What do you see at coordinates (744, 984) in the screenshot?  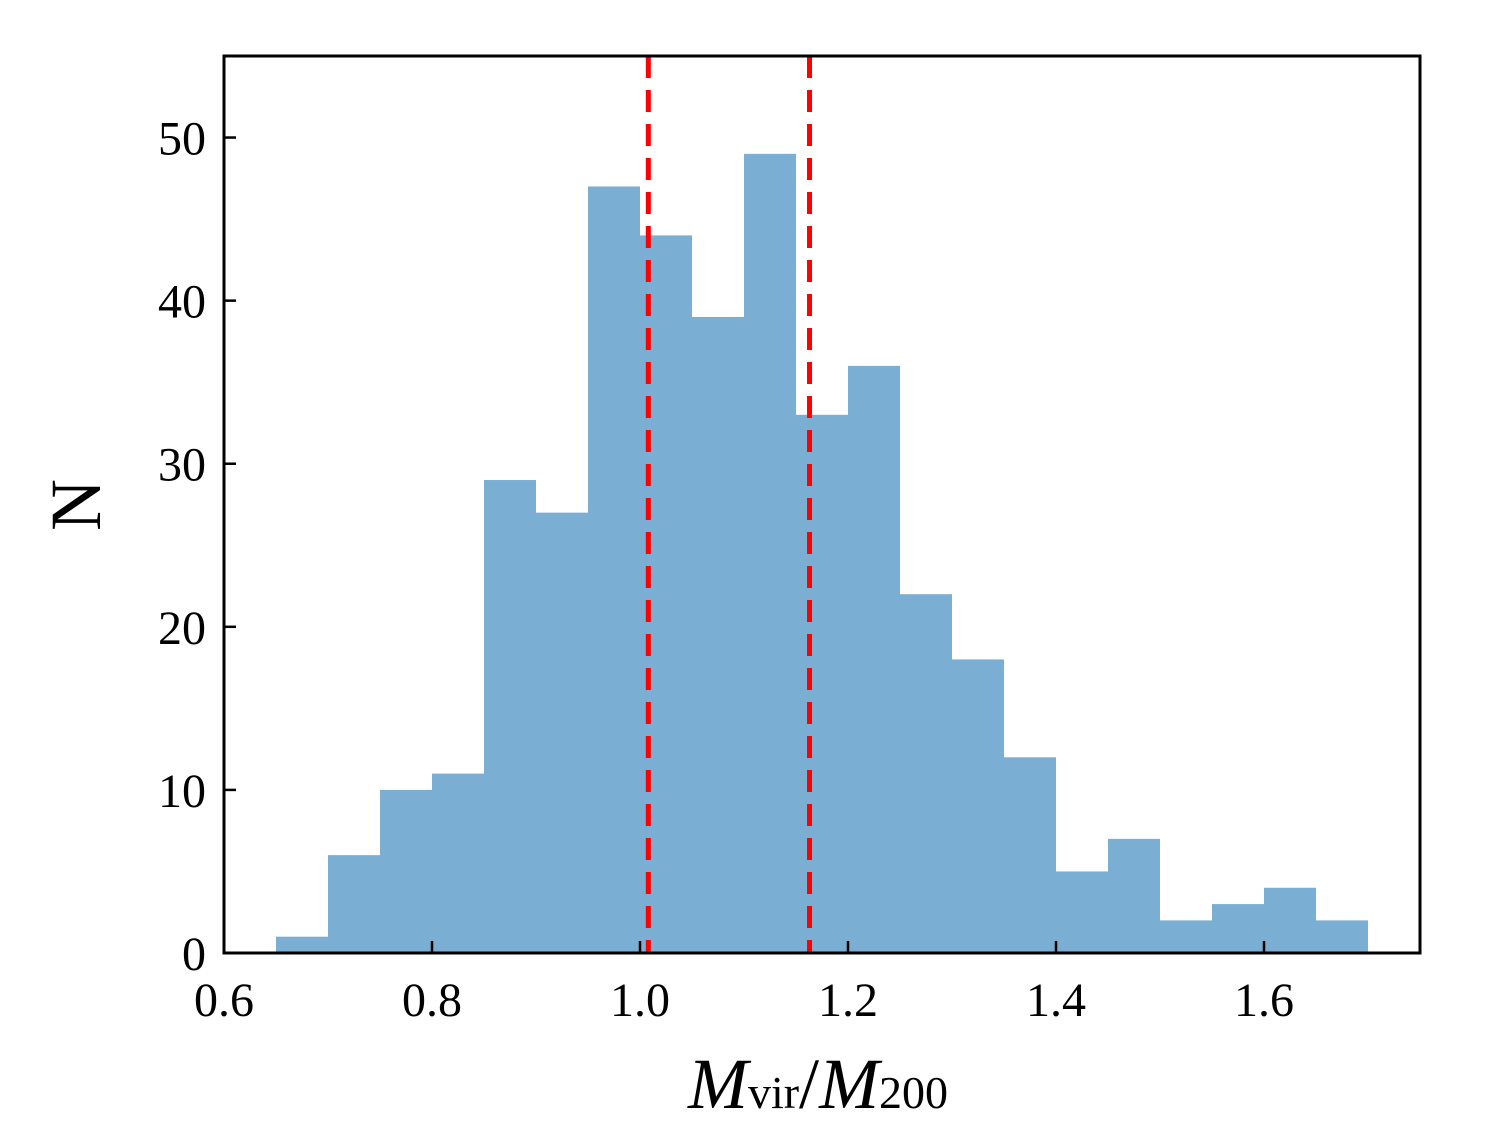 I see `x-axis-ticks: 0.6 0.8 1.0 1.2 1.4 1.6` at bounding box center [744, 984].